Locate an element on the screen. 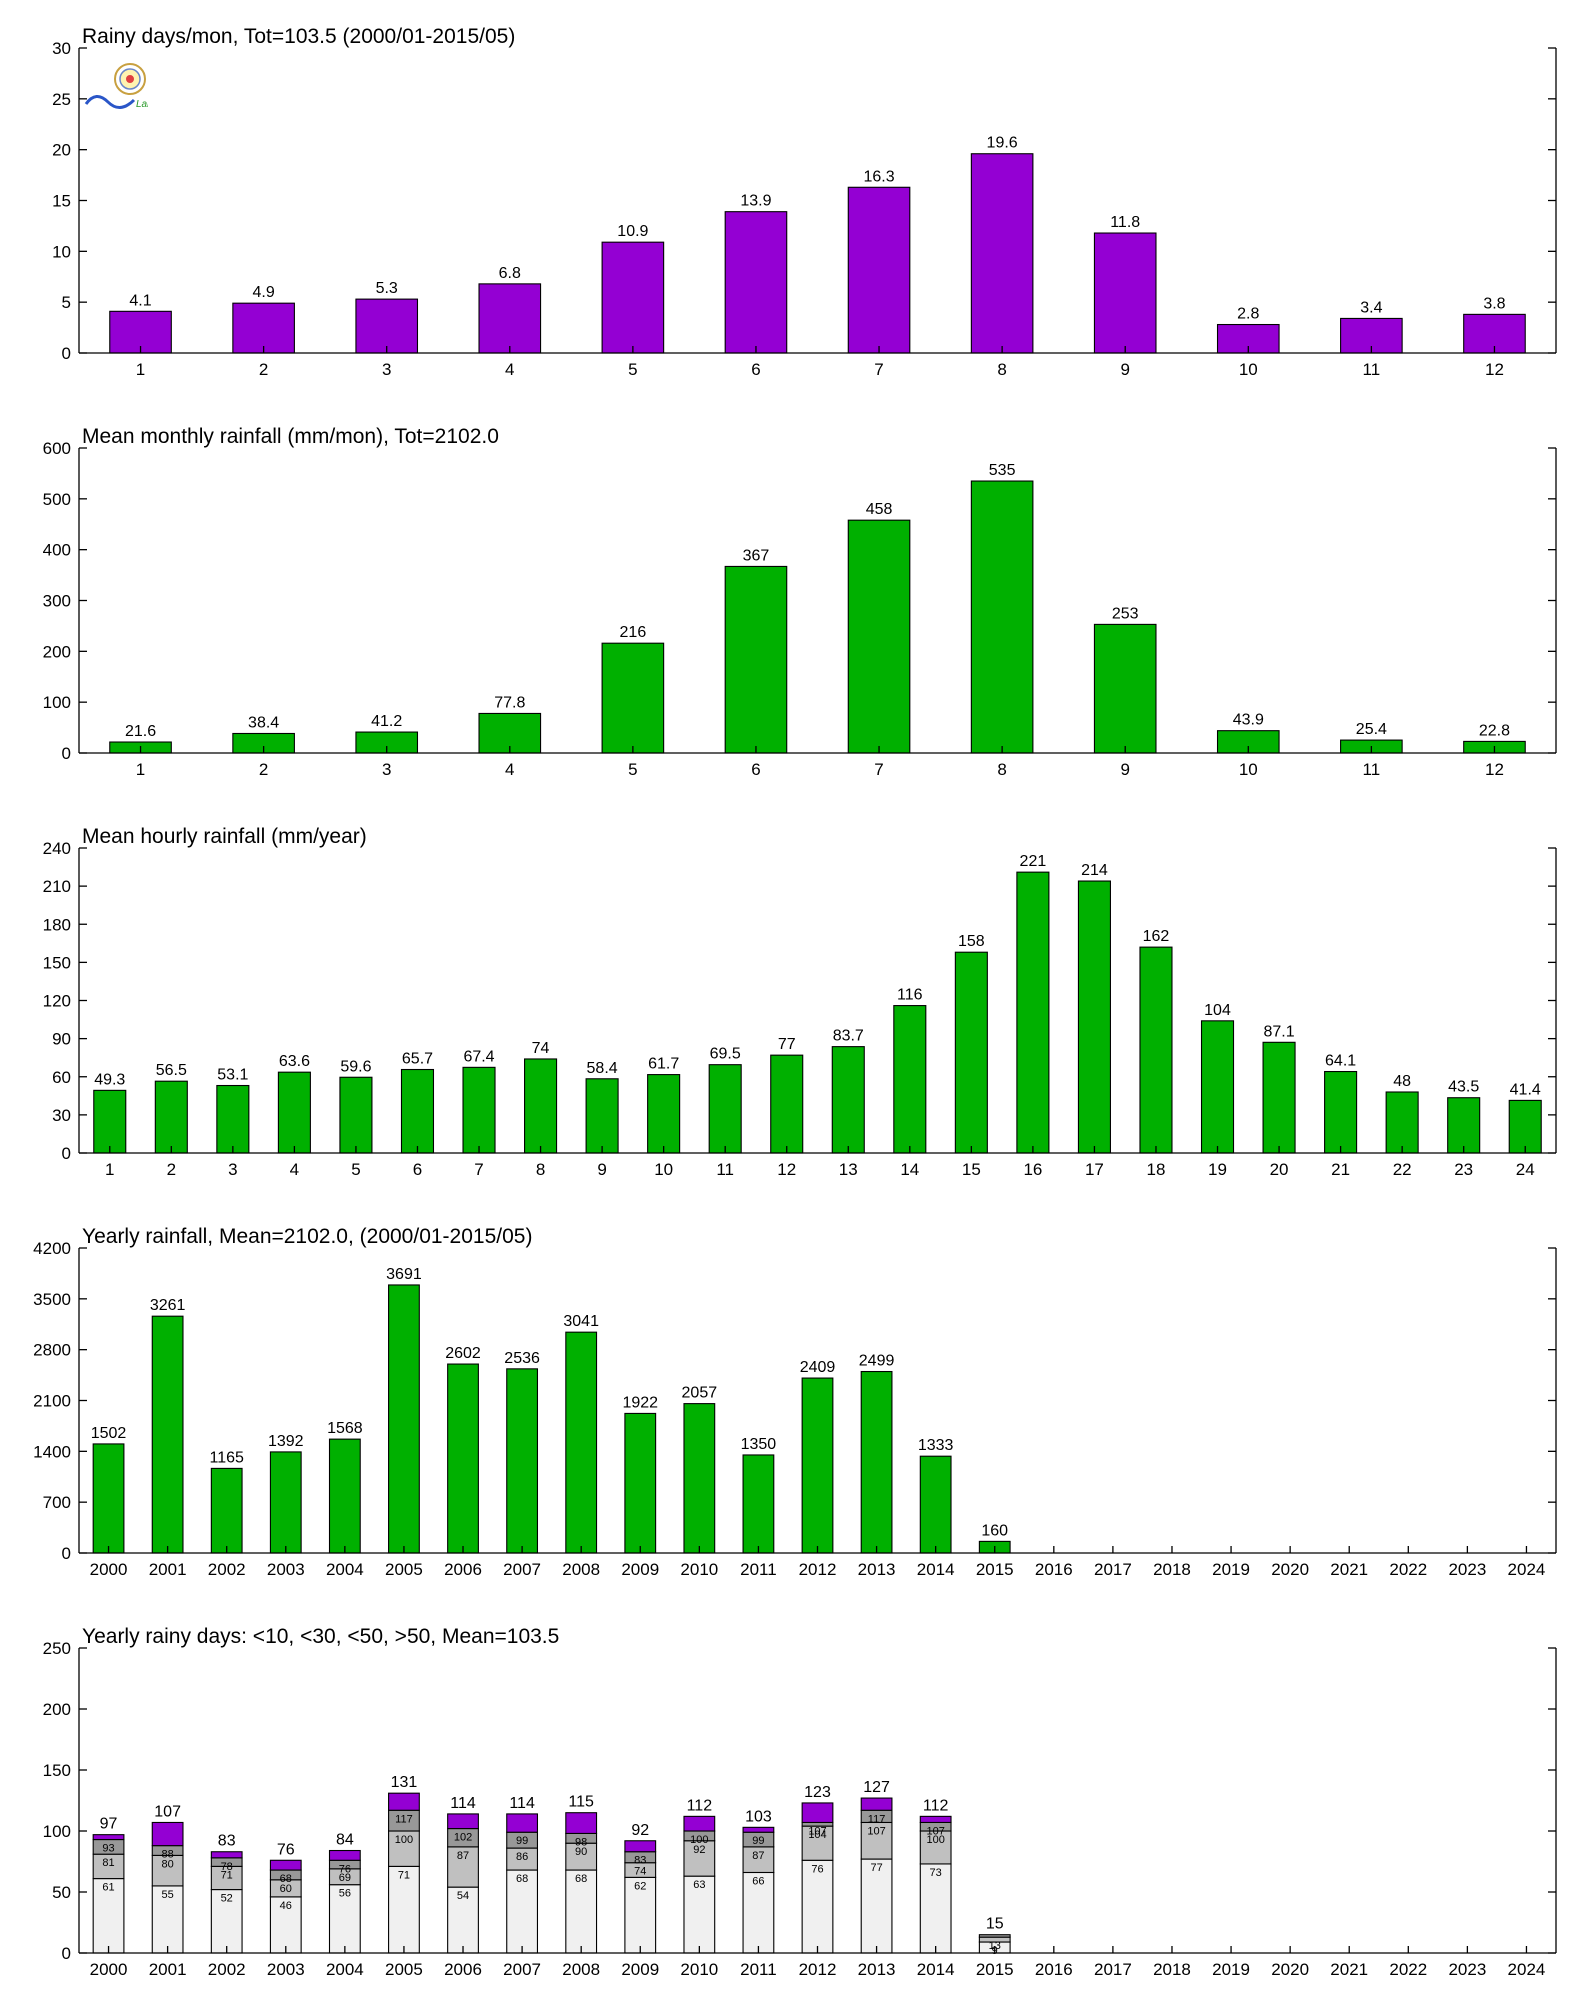  bar-value-label: 69.5 is located at coordinates (725, 1054).